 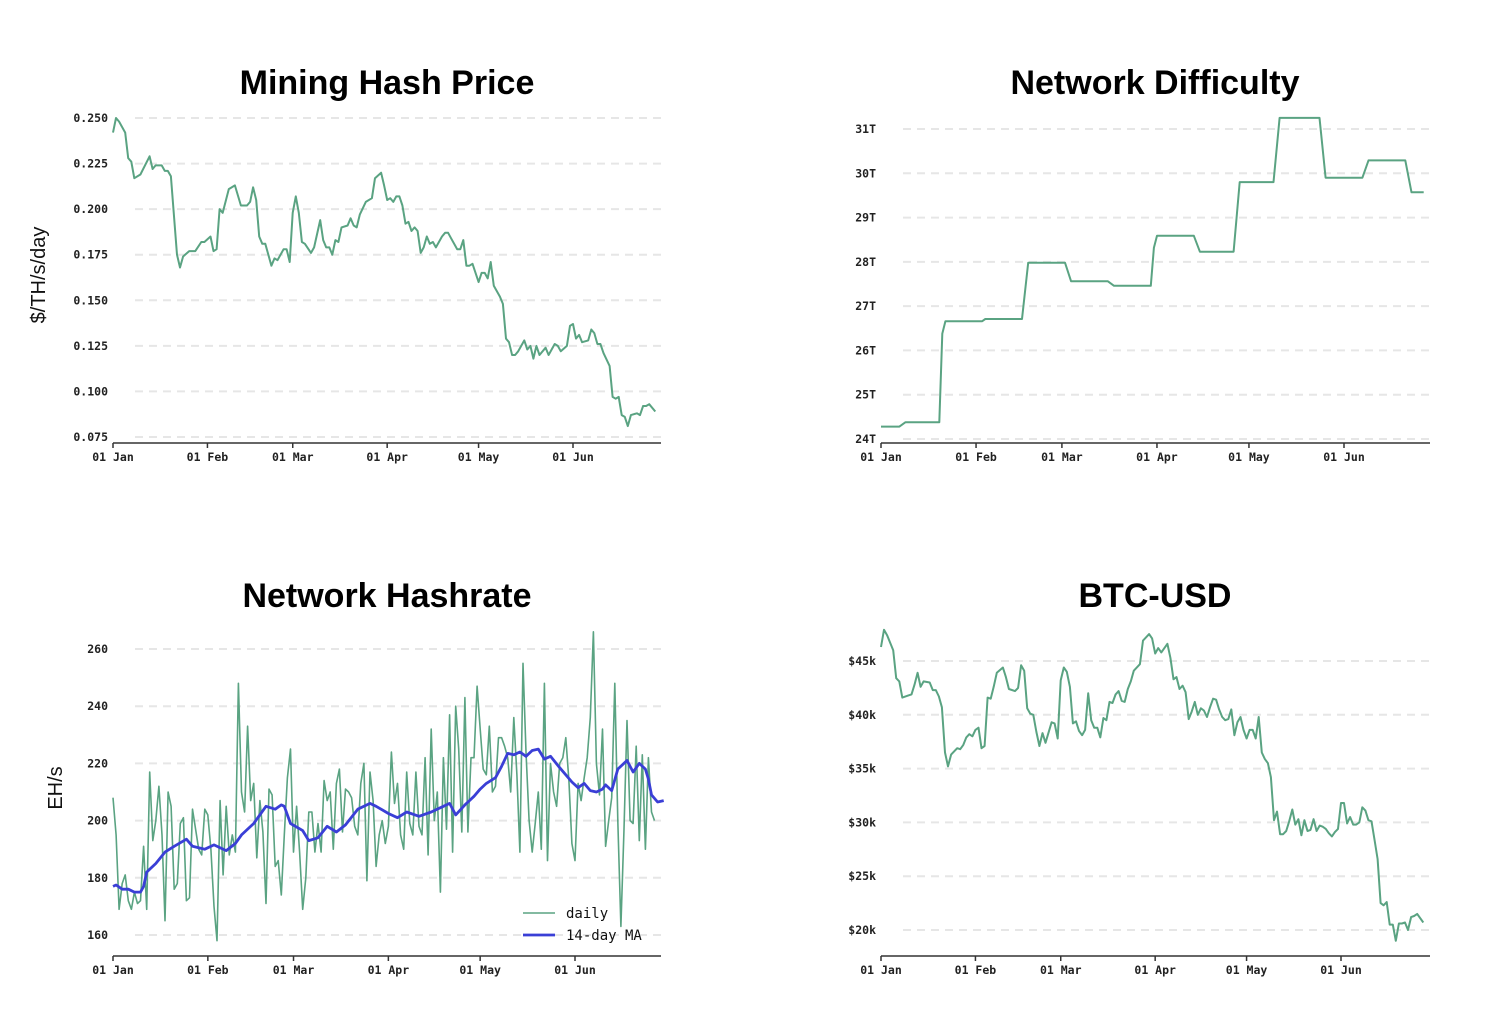 What do you see at coordinates (90, 437) in the screenshot?
I see `y-tick-label: 0.075` at bounding box center [90, 437].